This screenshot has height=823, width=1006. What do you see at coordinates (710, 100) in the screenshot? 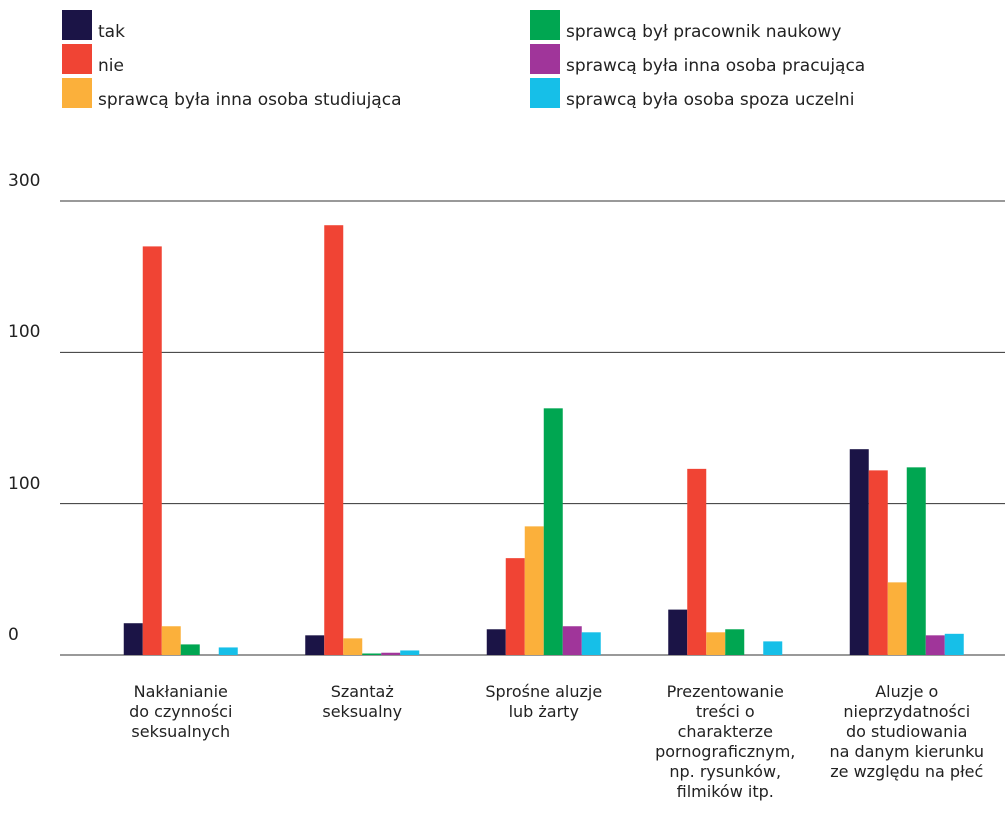
I see `legend-label: sprawcą była osoba spoza uczelni` at bounding box center [710, 100].